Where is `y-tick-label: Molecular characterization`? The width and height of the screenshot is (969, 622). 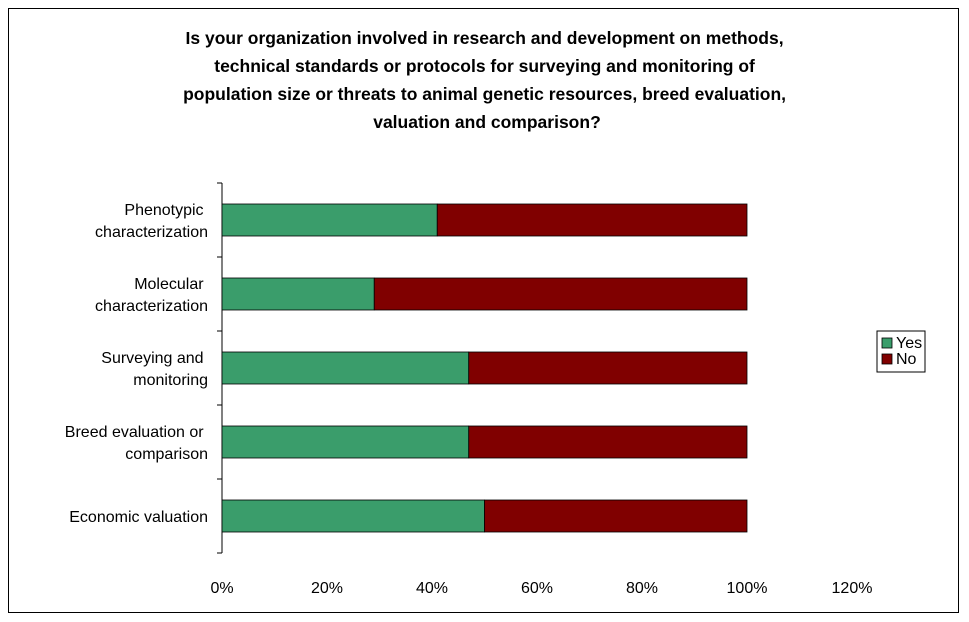 y-tick-label: Molecular characterization is located at coordinates (151, 295).